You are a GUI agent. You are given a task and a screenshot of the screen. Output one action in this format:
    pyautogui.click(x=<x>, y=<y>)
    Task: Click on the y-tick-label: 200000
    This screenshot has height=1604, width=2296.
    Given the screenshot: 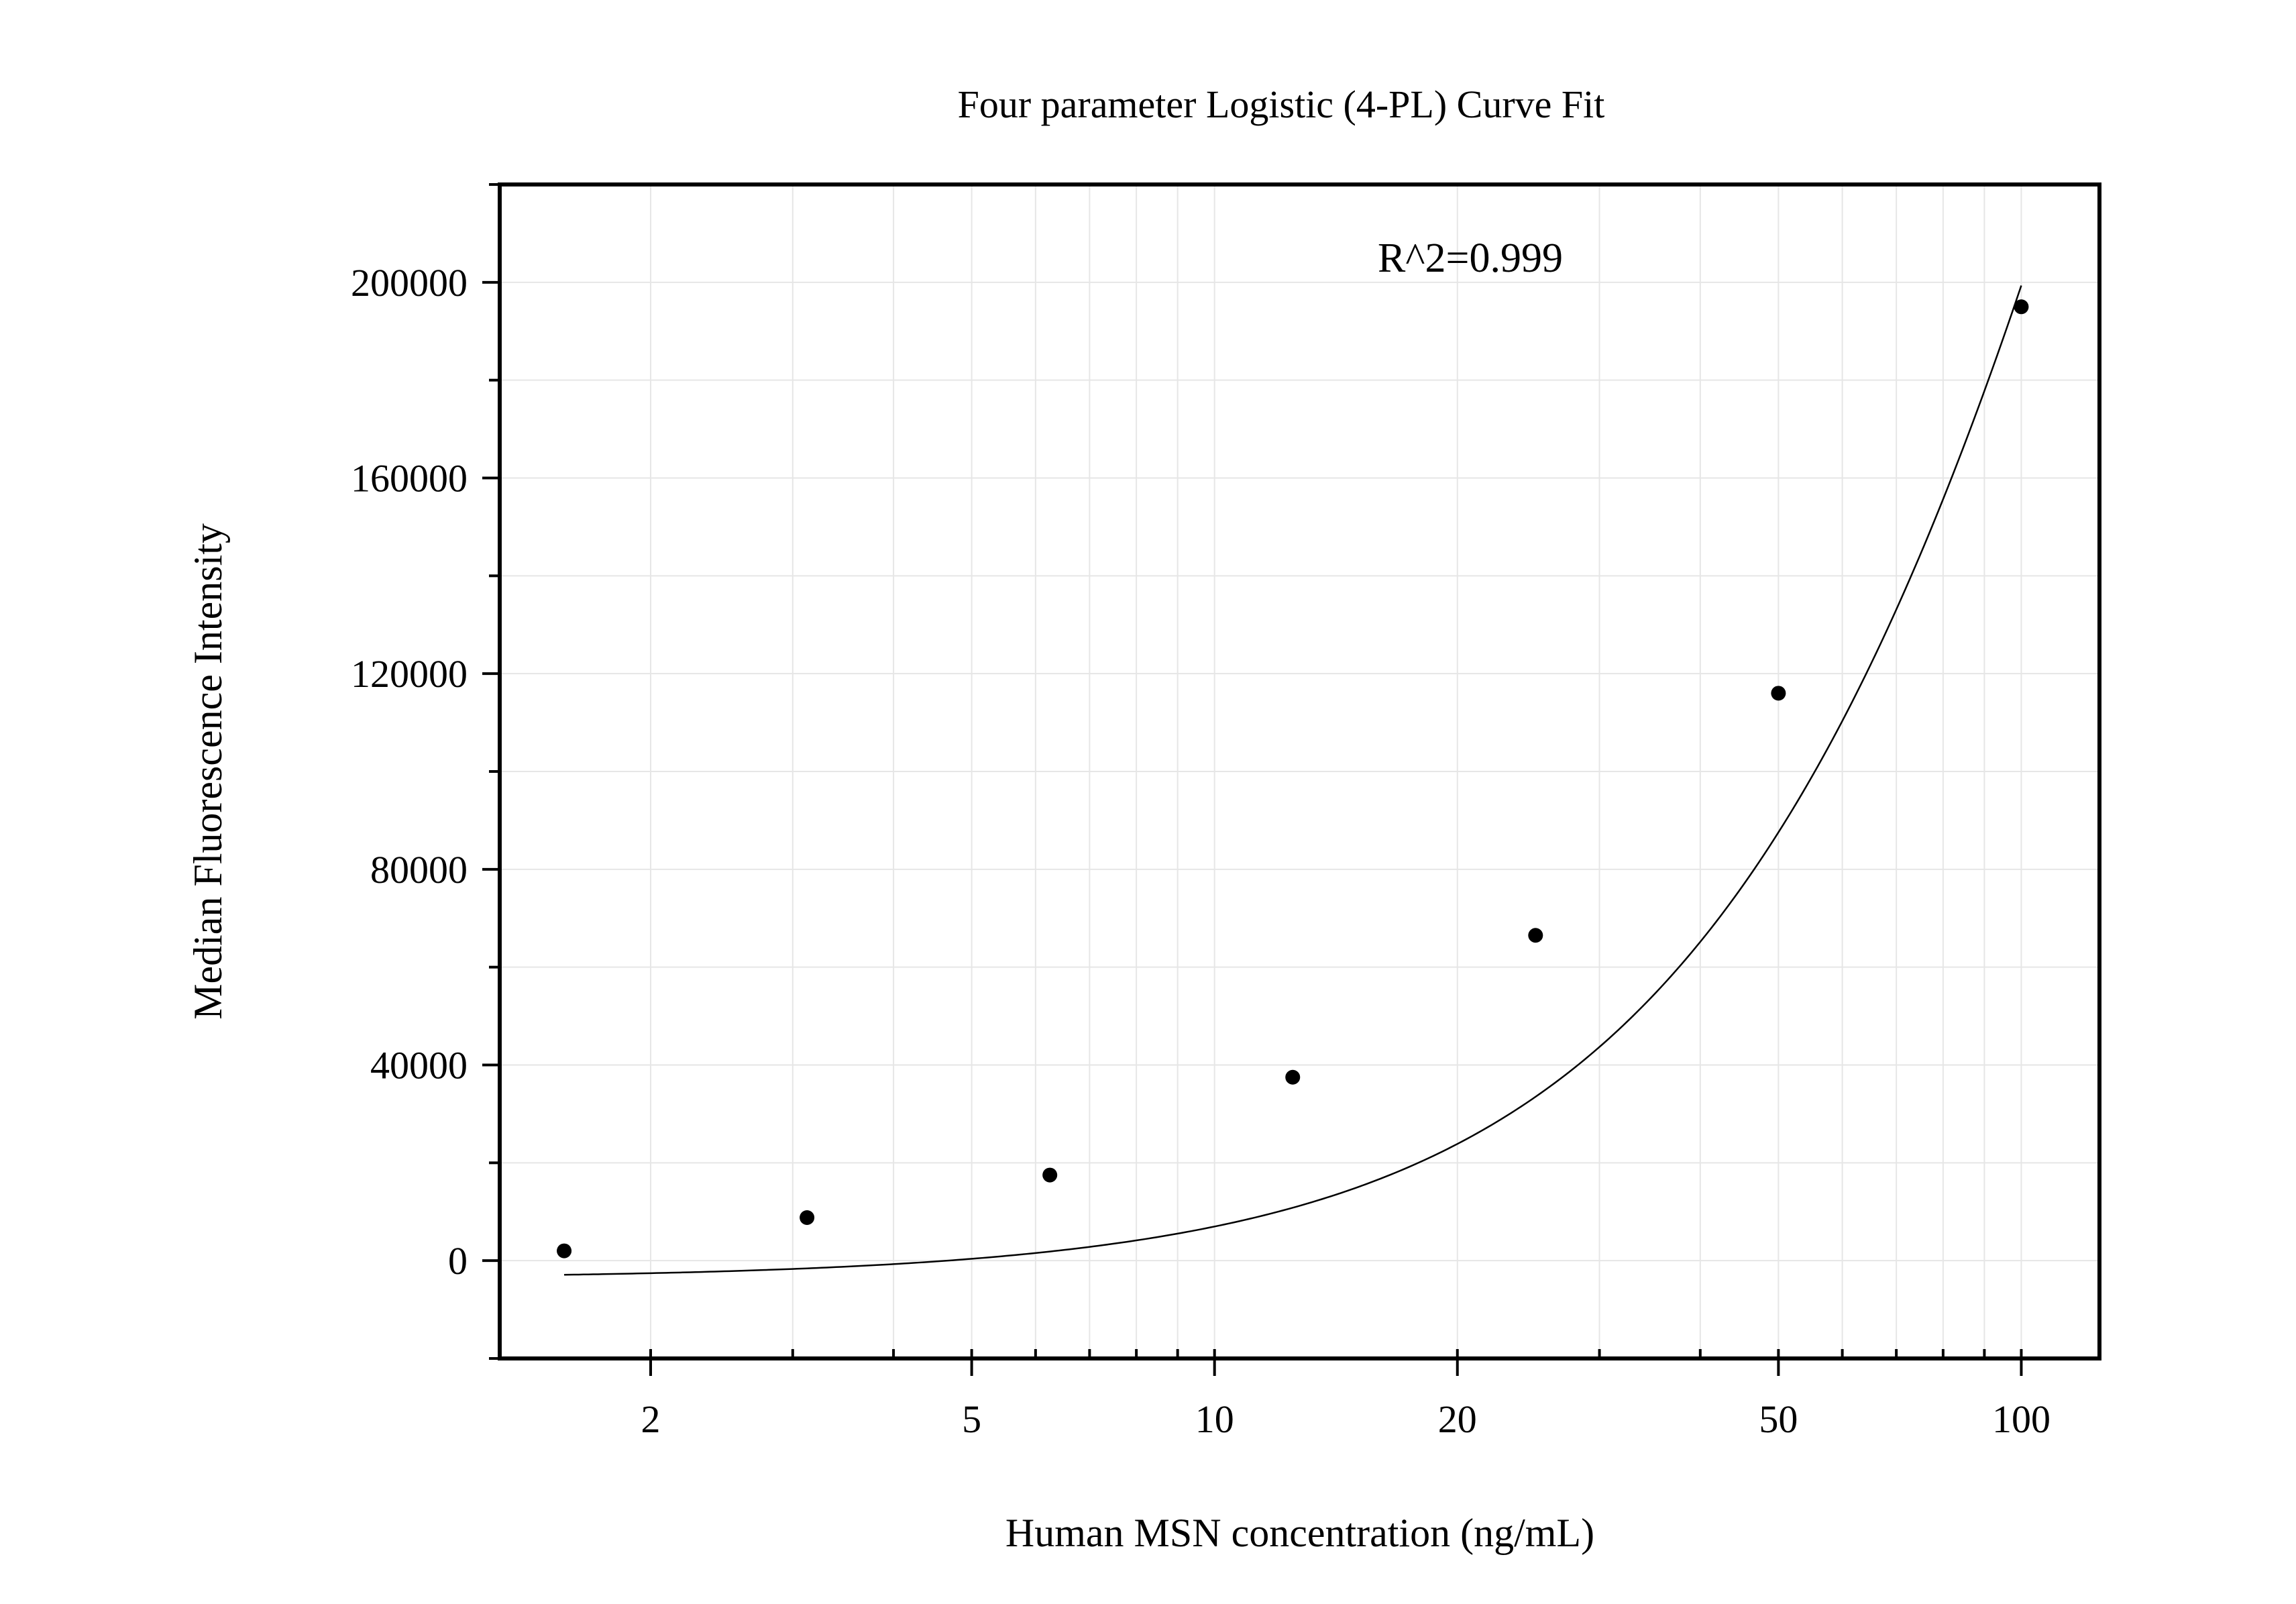 What is the action you would take?
    pyautogui.click(x=409, y=283)
    